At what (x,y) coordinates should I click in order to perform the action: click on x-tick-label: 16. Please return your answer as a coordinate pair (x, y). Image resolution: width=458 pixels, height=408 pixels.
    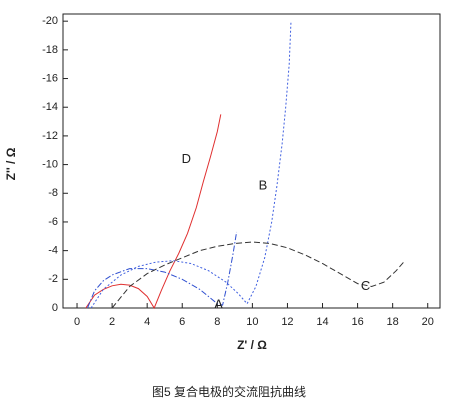
    Looking at the image, I should click on (357, 322).